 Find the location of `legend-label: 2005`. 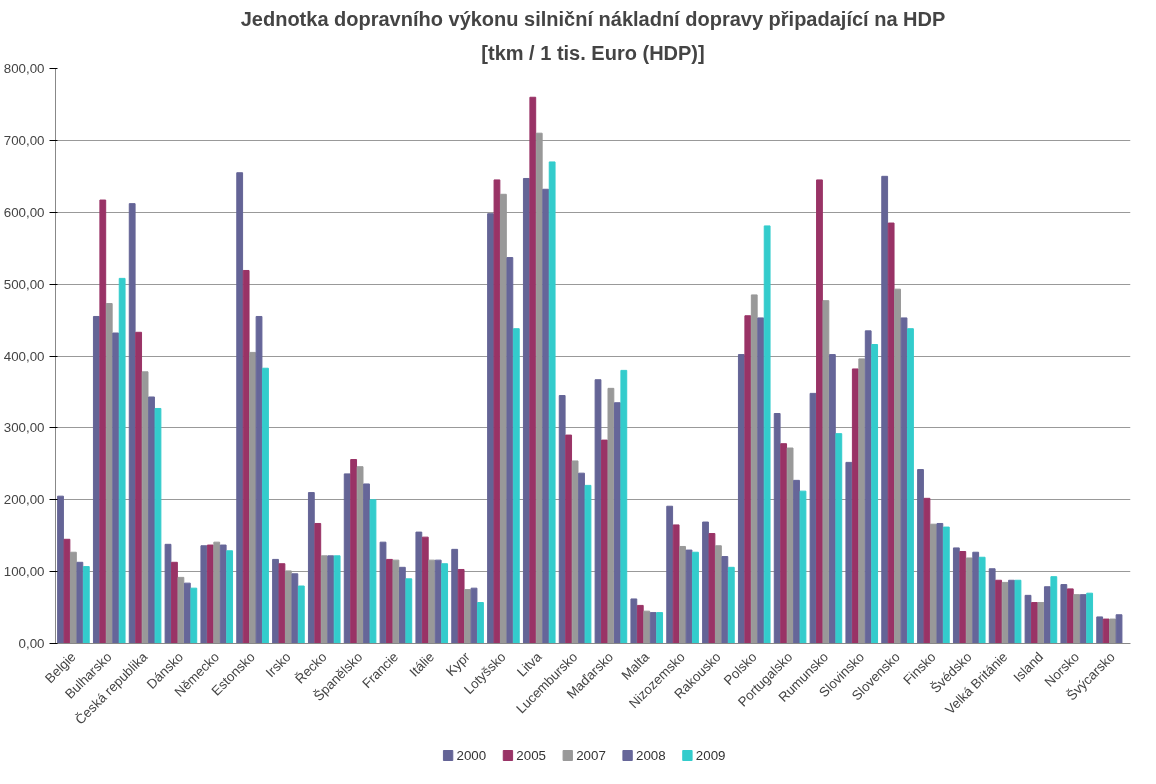

legend-label: 2005 is located at coordinates (531, 755).